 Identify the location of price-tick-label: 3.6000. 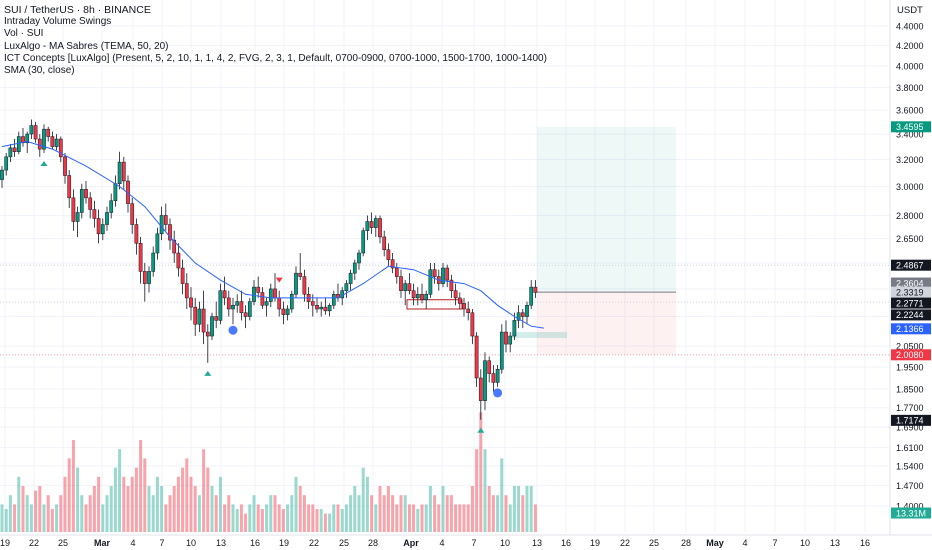
(910, 111).